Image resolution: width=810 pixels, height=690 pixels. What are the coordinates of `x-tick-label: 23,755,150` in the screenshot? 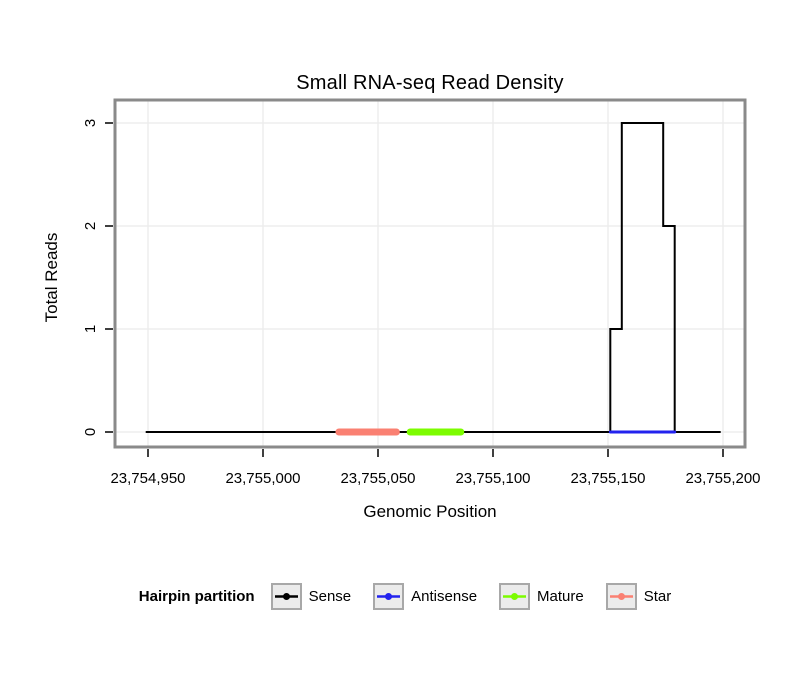 It's located at (607, 478).